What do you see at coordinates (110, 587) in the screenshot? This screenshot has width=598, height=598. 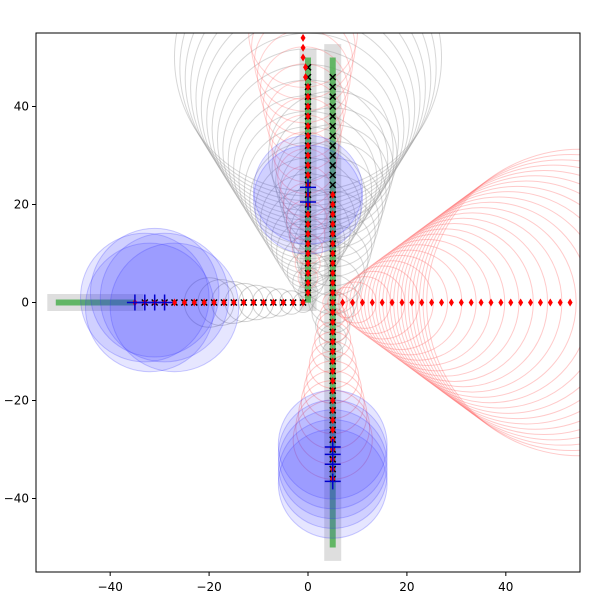 I see `x-tick-label: −40` at bounding box center [110, 587].